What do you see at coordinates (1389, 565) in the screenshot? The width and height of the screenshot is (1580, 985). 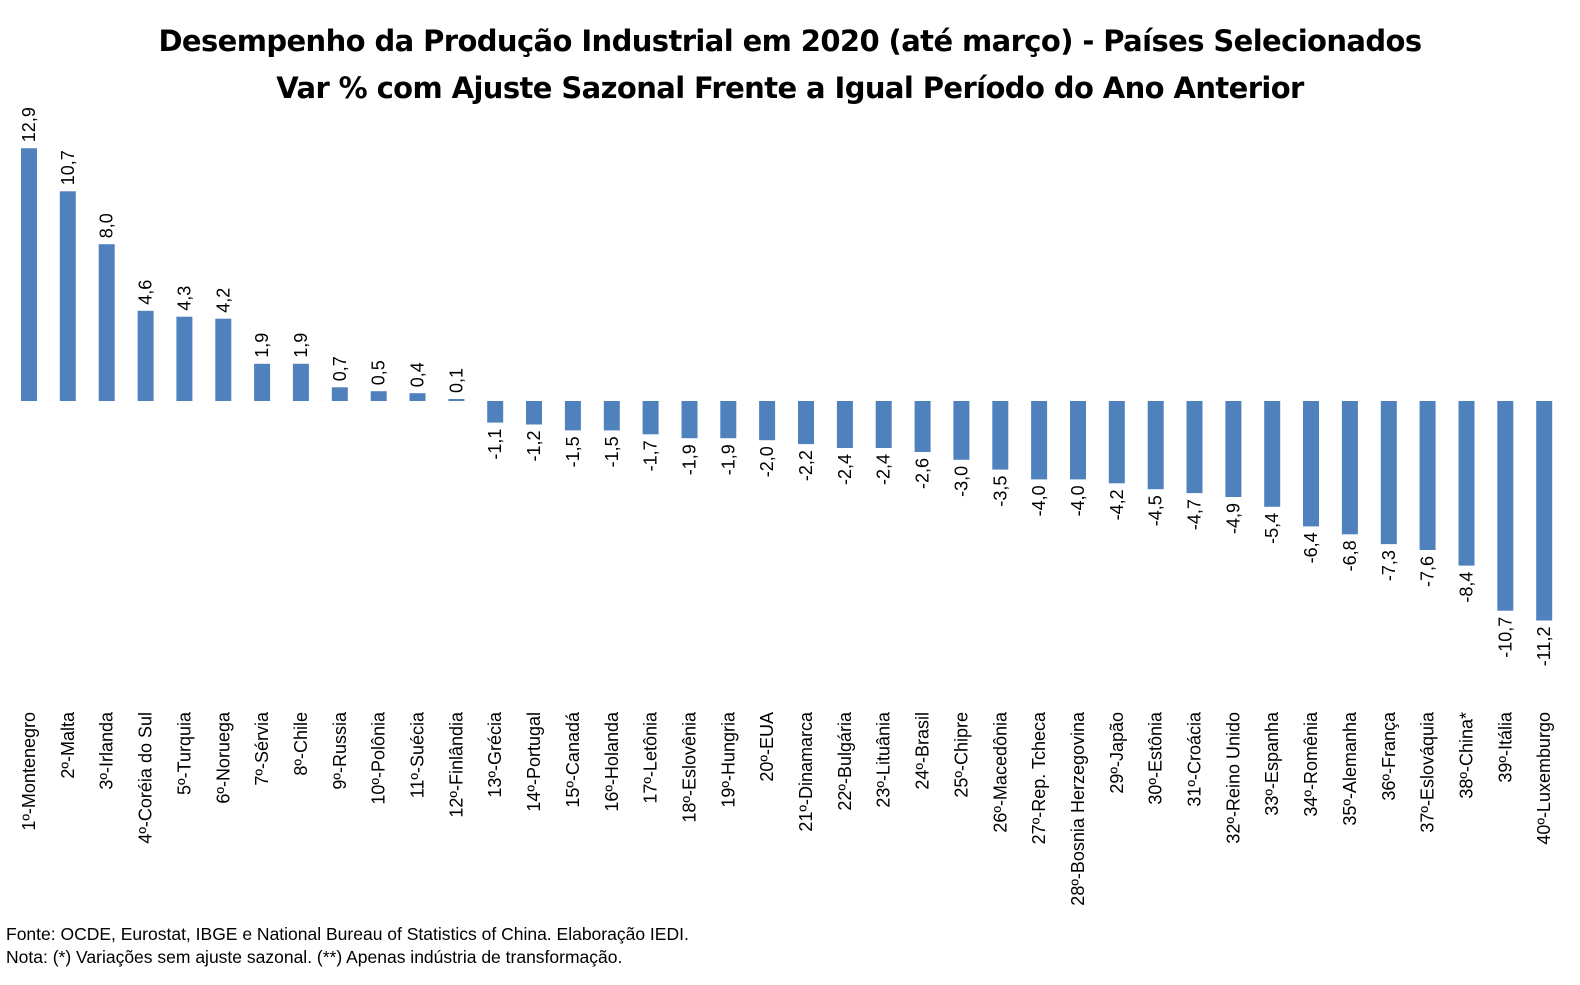 I see `value-label: -7,3` at bounding box center [1389, 565].